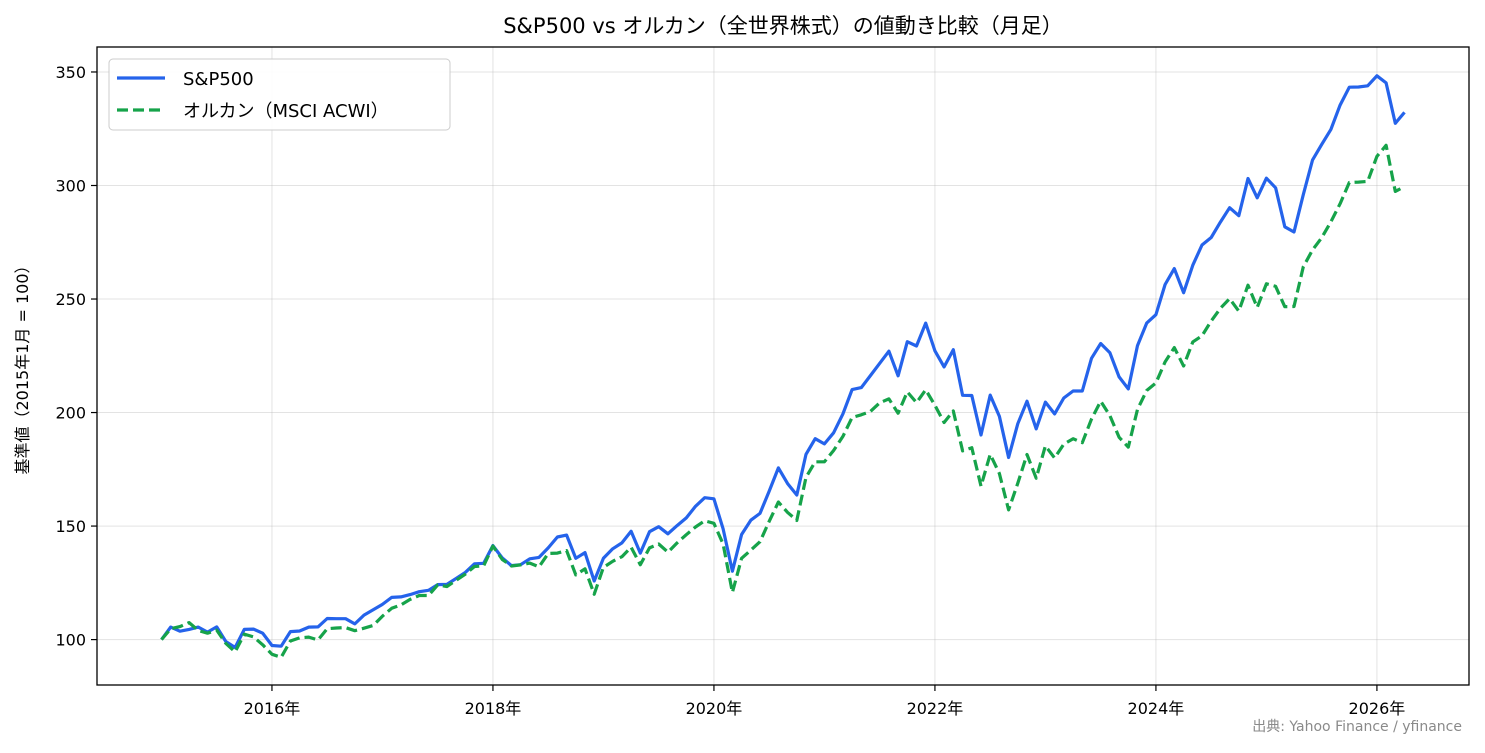 The width and height of the screenshot is (1485, 753). Describe the element at coordinates (1377, 708) in the screenshot. I see `x-tick-label: 2026年` at that location.